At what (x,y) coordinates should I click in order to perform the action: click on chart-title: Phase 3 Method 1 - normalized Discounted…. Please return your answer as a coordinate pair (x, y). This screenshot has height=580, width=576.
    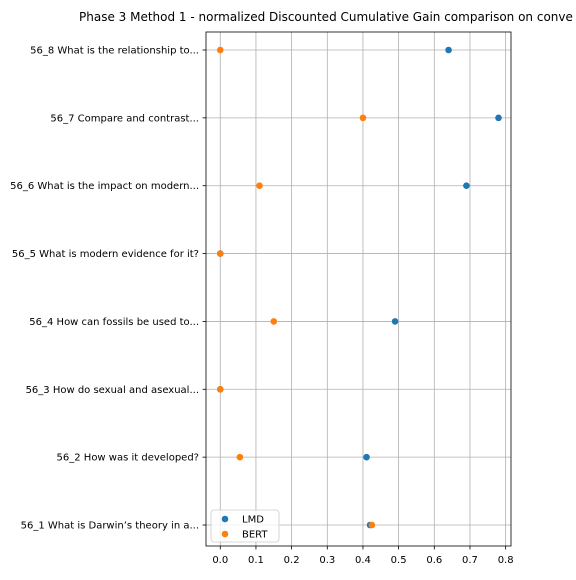
    Looking at the image, I should click on (326, 17).